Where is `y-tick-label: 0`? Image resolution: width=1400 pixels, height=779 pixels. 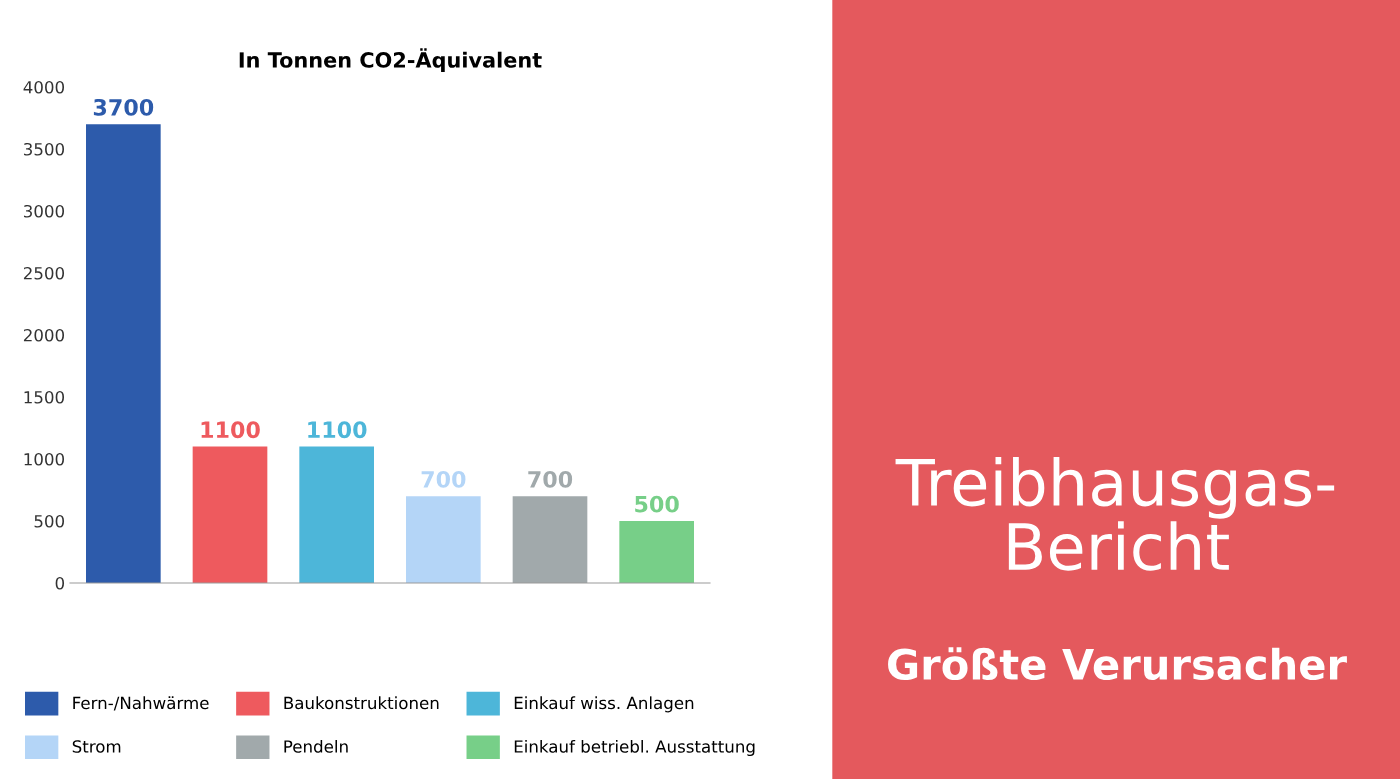 y-tick-label: 0 is located at coordinates (60, 583).